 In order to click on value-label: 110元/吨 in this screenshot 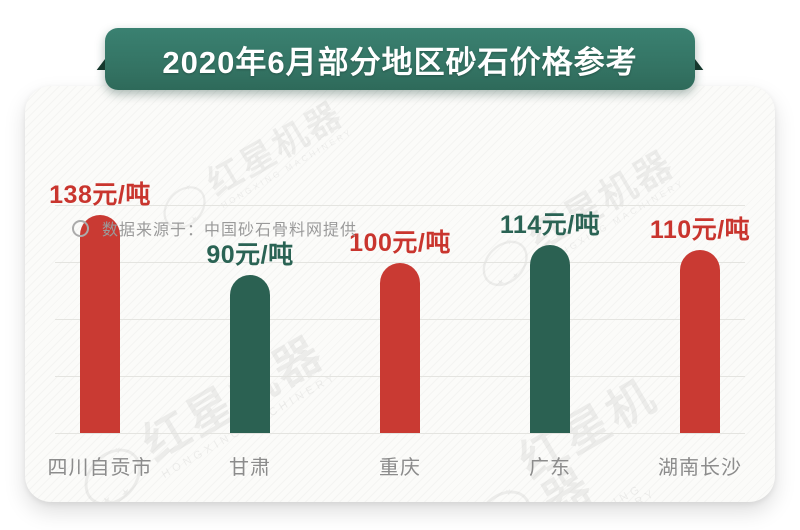, I will do `click(700, 230)`.